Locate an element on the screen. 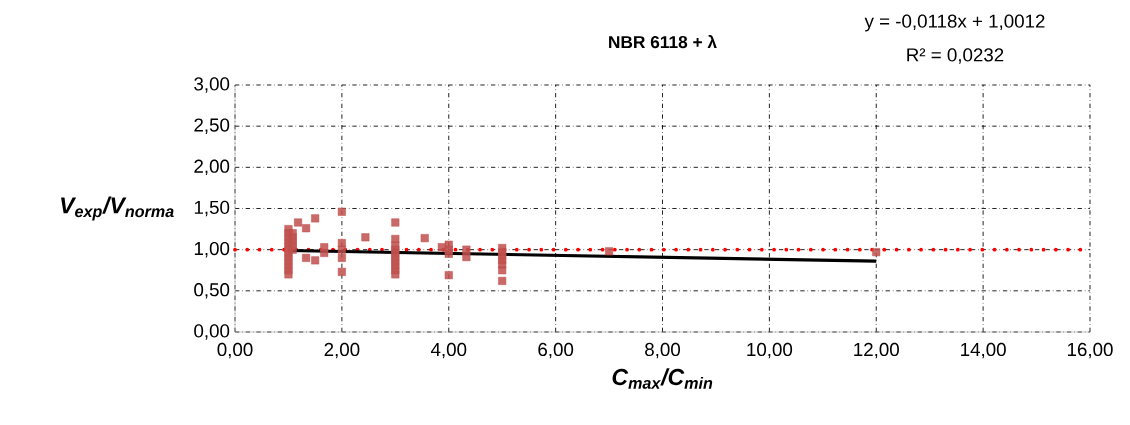 Image resolution: width=1130 pixels, height=425 pixels. y-tick-label: 2,50 is located at coordinates (212, 126).